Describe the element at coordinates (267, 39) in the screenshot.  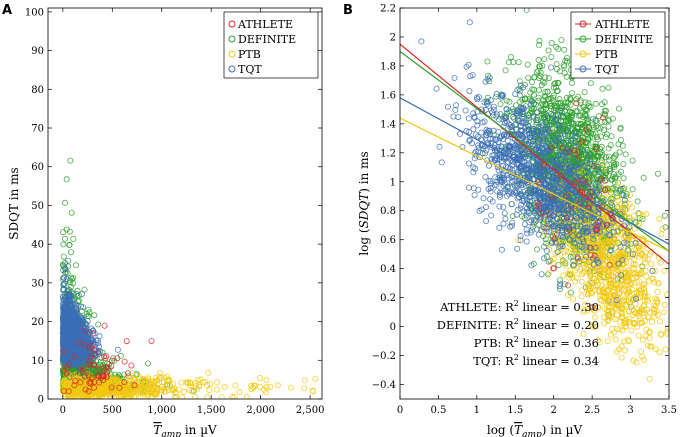
I see `legend-label-definite: DEFINITE` at that location.